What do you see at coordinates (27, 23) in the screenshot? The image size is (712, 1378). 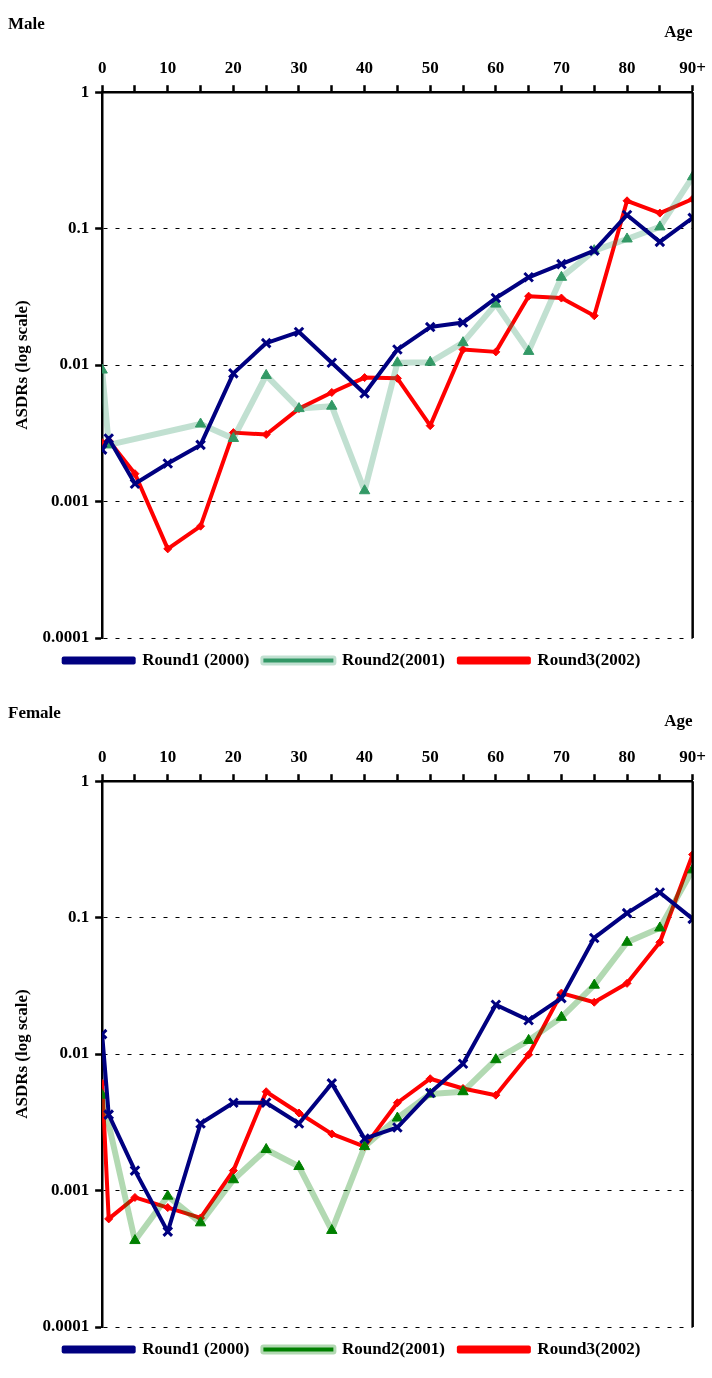 I see `chart-title: Male` at bounding box center [27, 23].